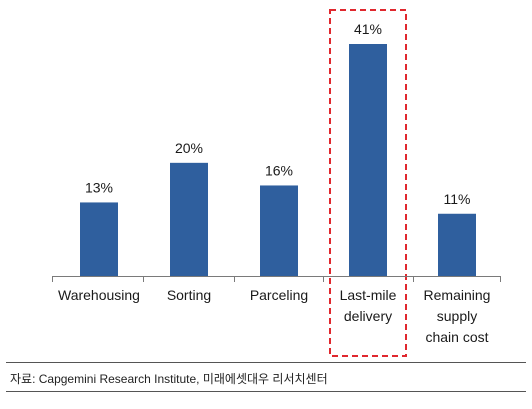 This screenshot has height=409, width=532. What do you see at coordinates (266, 362) in the screenshot?
I see `source-top-rule` at bounding box center [266, 362].